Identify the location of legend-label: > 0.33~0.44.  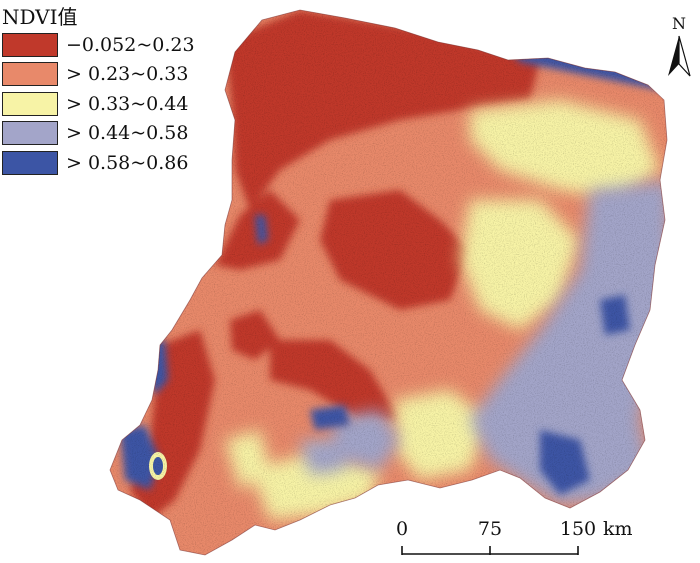
(127, 103).